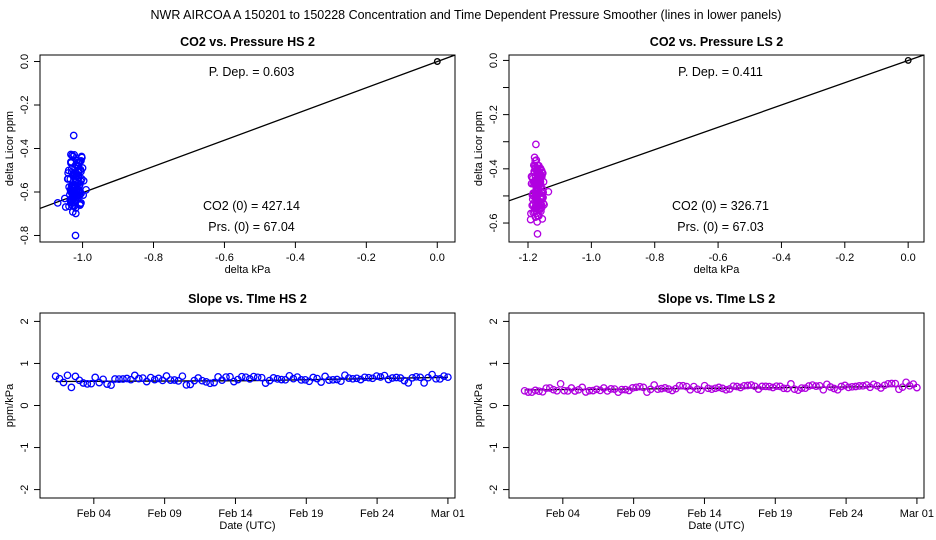  Describe the element at coordinates (846, 514) in the screenshot. I see `p4-xtick-label: Feb 24` at that location.